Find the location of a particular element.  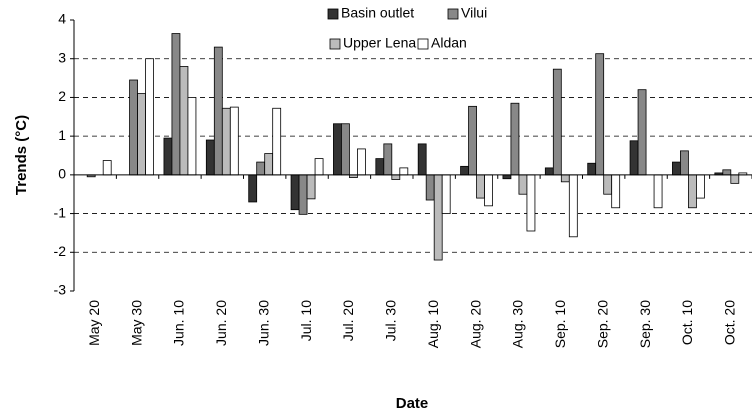

y-tick-label: 3 is located at coordinates (62, 57).